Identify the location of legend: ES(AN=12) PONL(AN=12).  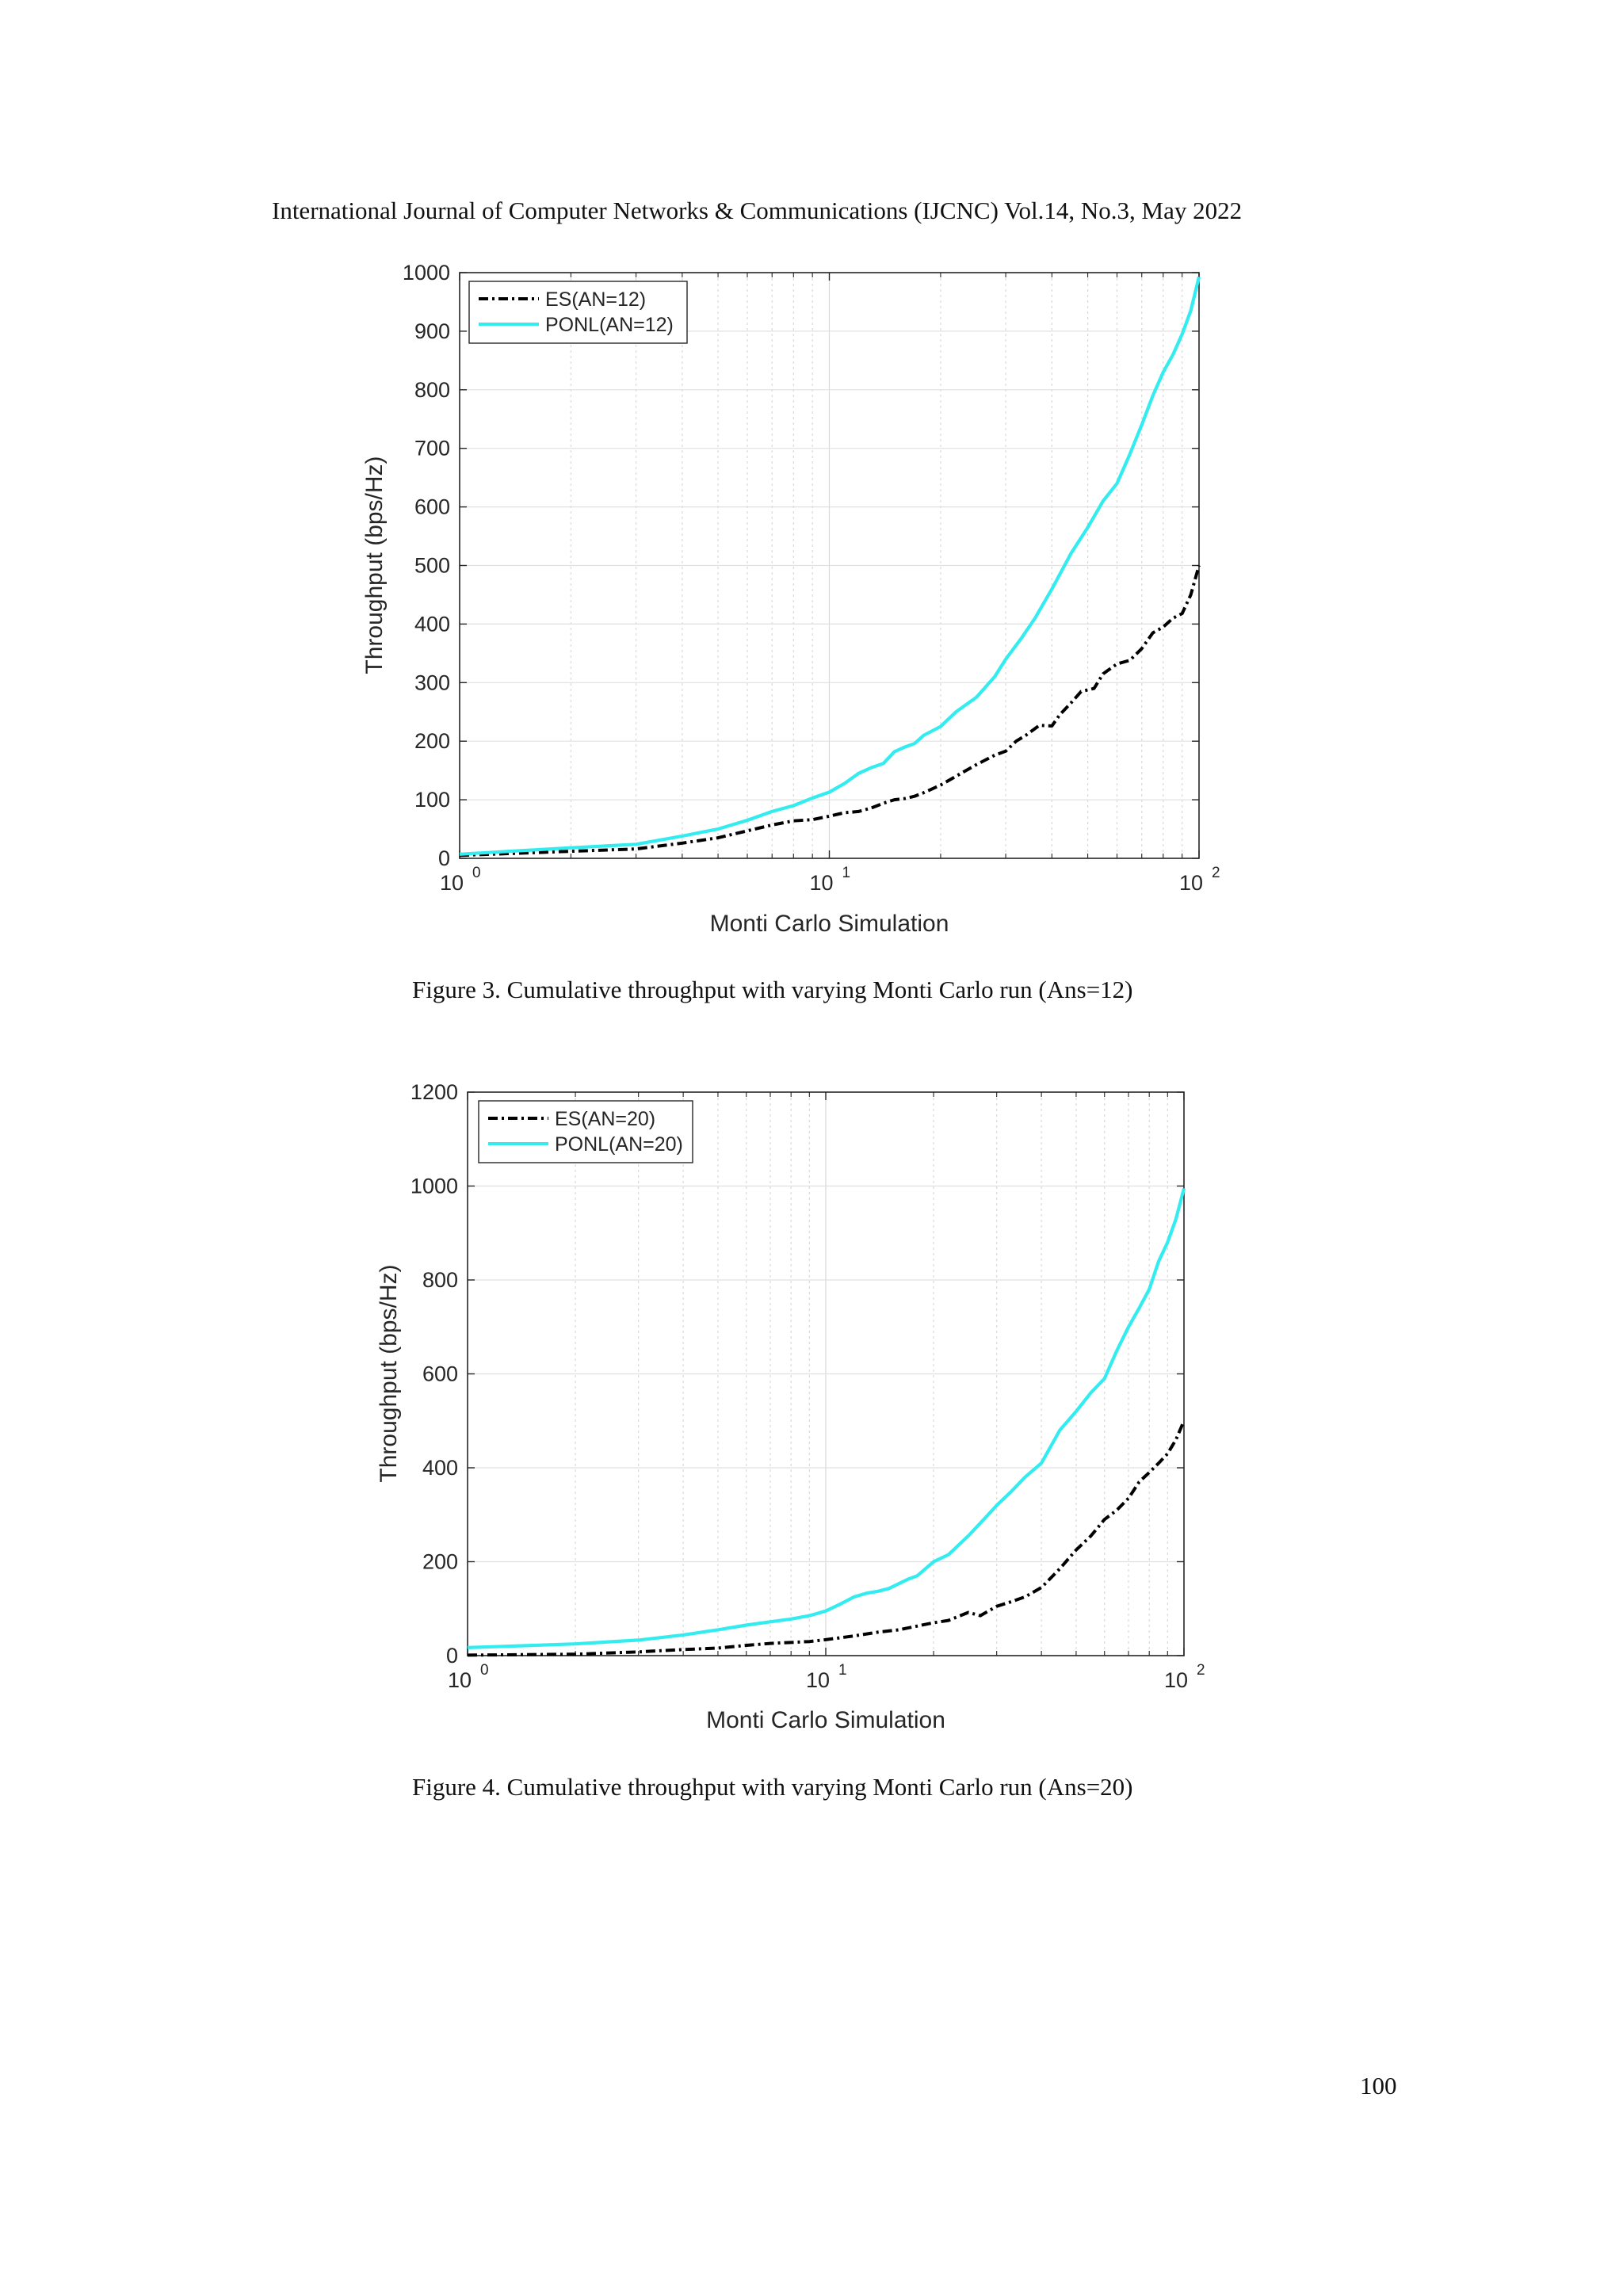
(578, 312).